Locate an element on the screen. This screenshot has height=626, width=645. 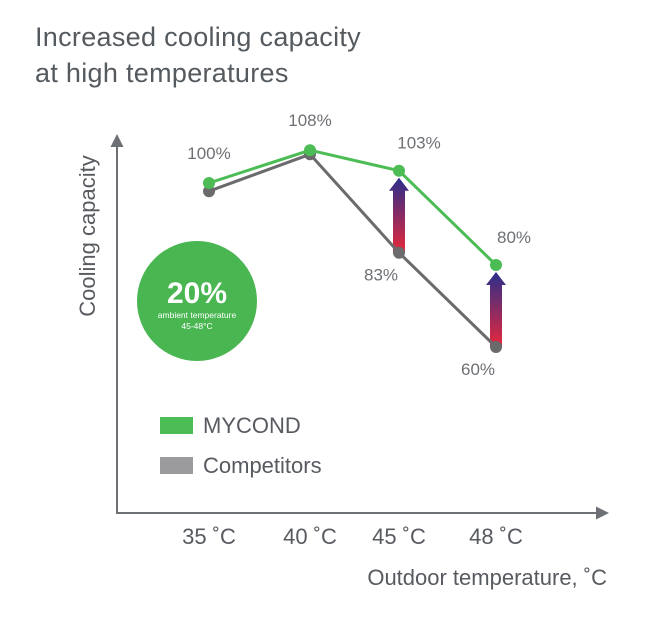
y-axis-arrowhead is located at coordinates (117, 140).